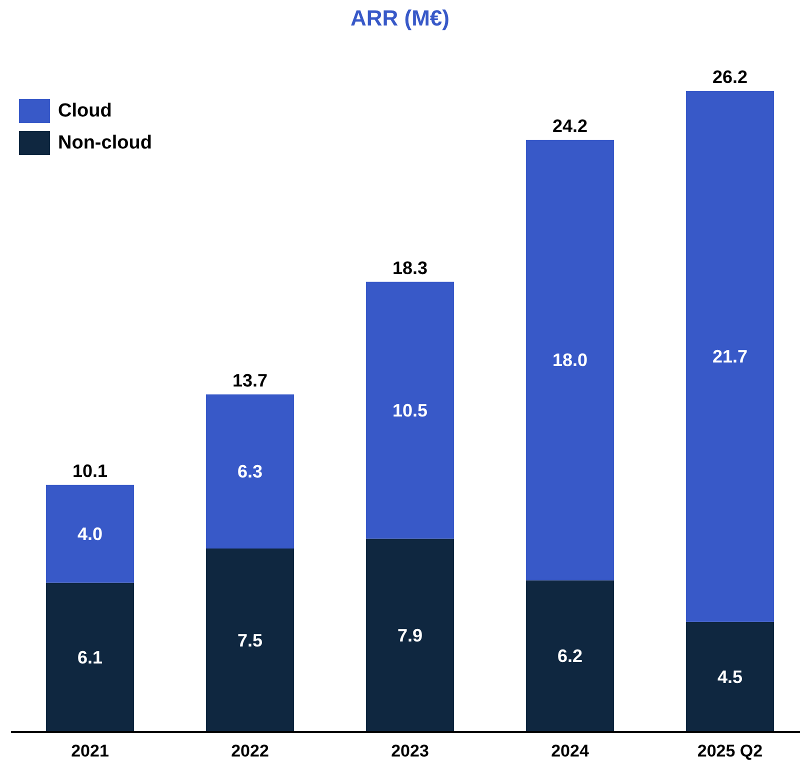  I want to click on total-label: 10.1, so click(90, 470).